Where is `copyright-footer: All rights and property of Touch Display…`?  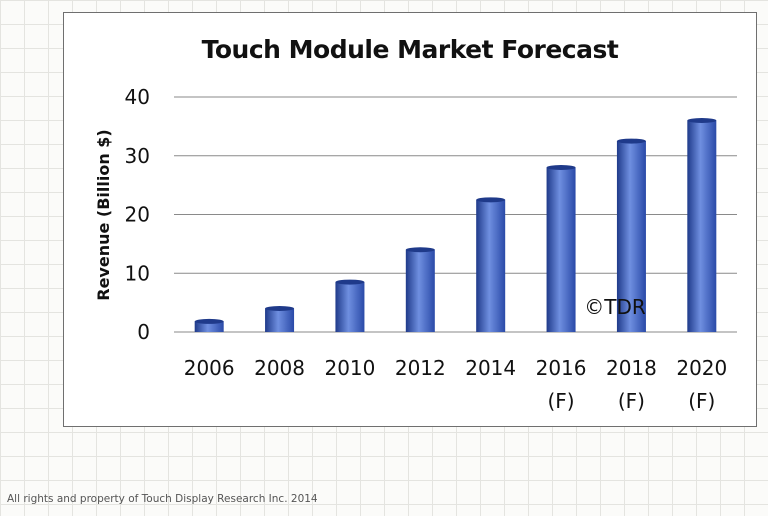 copyright-footer: All rights and property of Touch Display… is located at coordinates (162, 499).